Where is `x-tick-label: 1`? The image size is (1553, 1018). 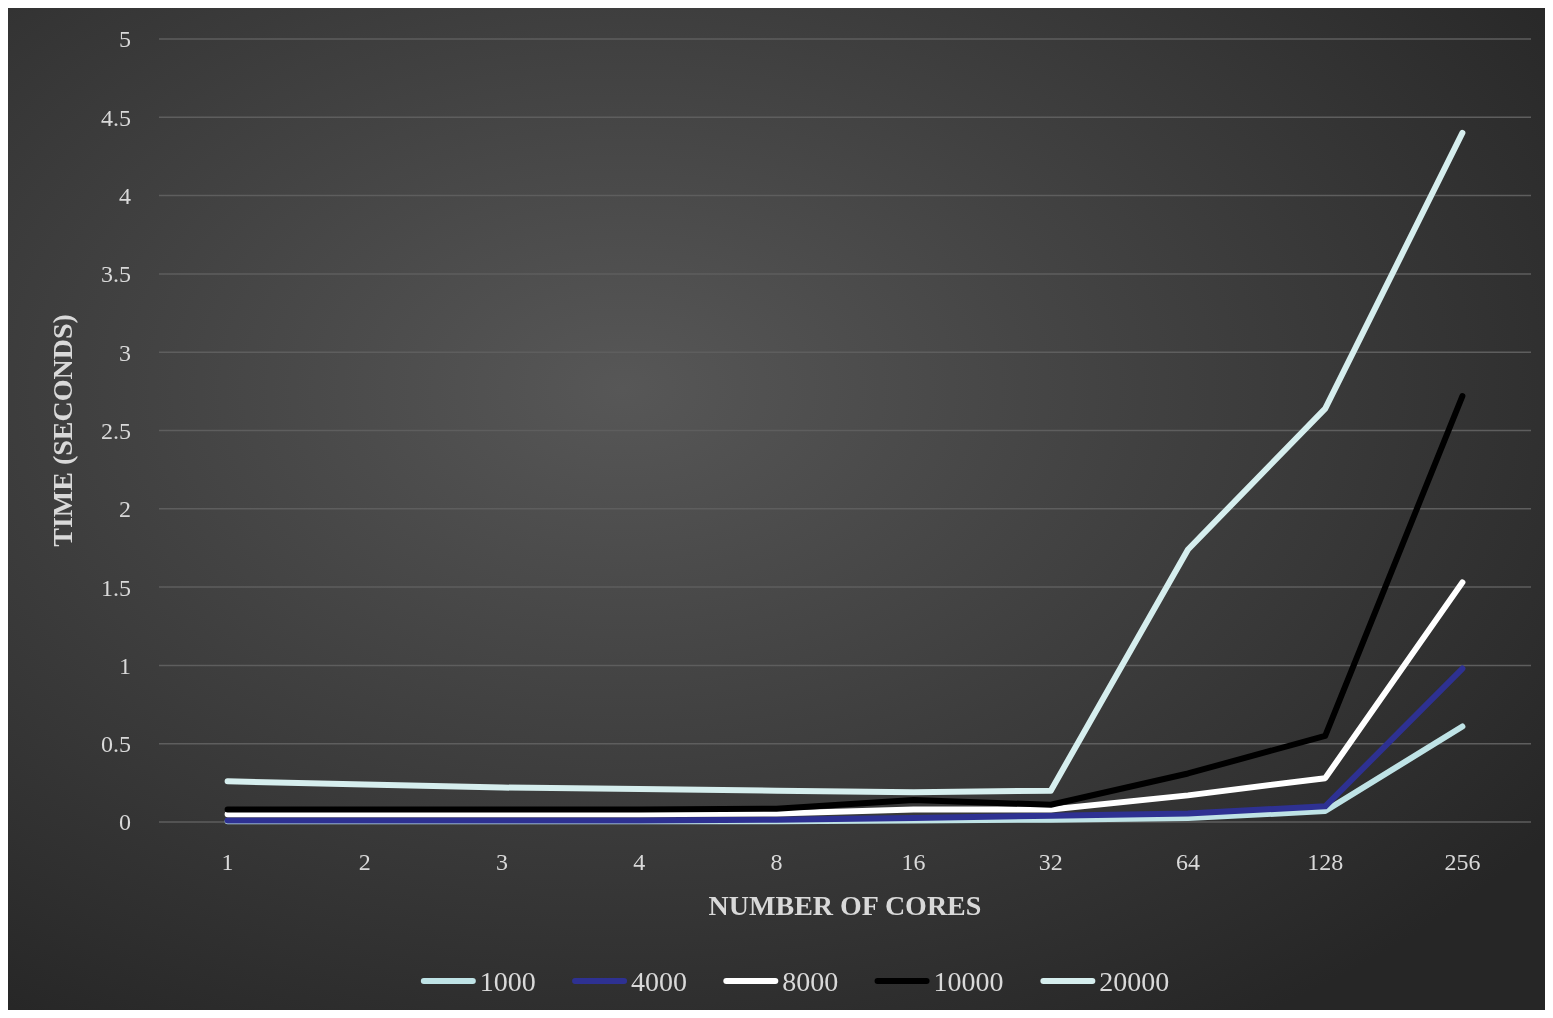 x-tick-label: 1 is located at coordinates (227, 862).